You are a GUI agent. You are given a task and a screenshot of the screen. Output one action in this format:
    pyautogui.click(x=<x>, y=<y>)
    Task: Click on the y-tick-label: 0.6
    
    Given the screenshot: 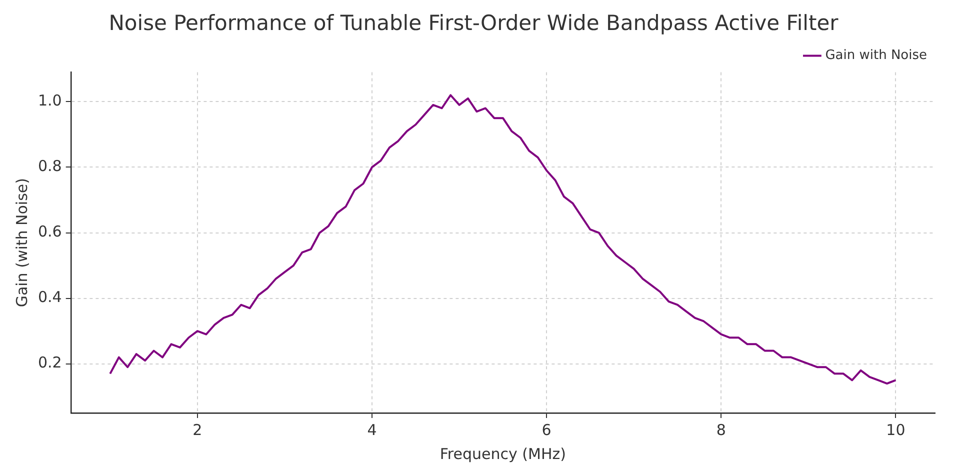 What is the action you would take?
    pyautogui.click(x=50, y=231)
    